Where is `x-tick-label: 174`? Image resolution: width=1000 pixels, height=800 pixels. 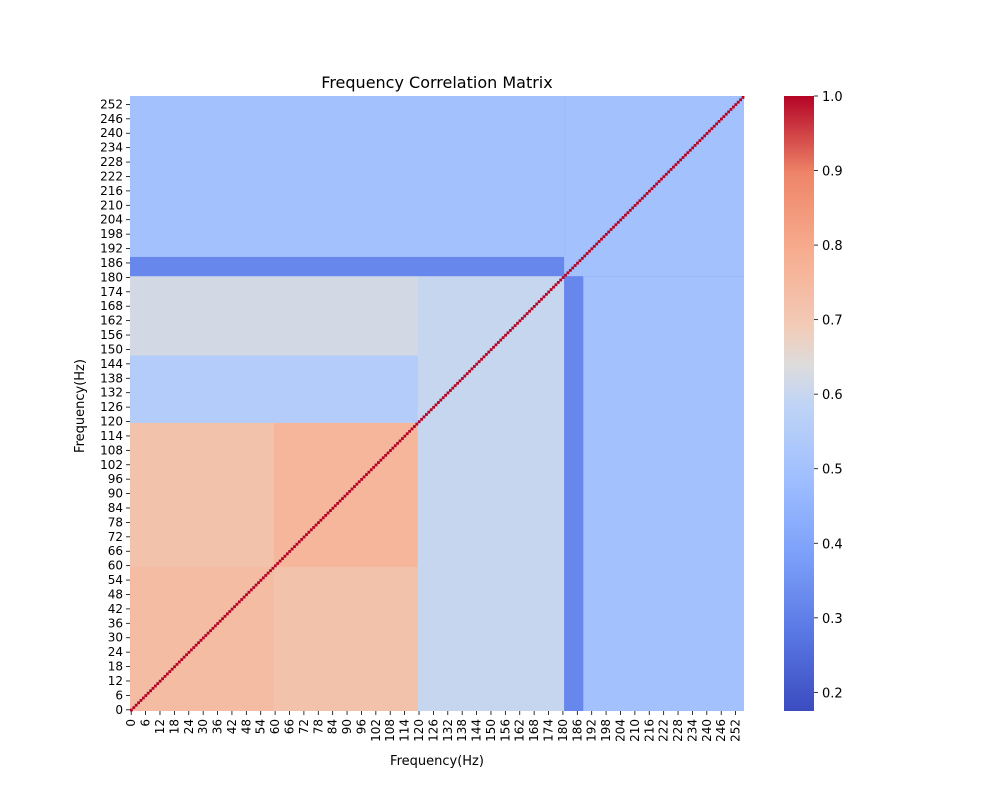
x-tick-label: 174 is located at coordinates (549, 730).